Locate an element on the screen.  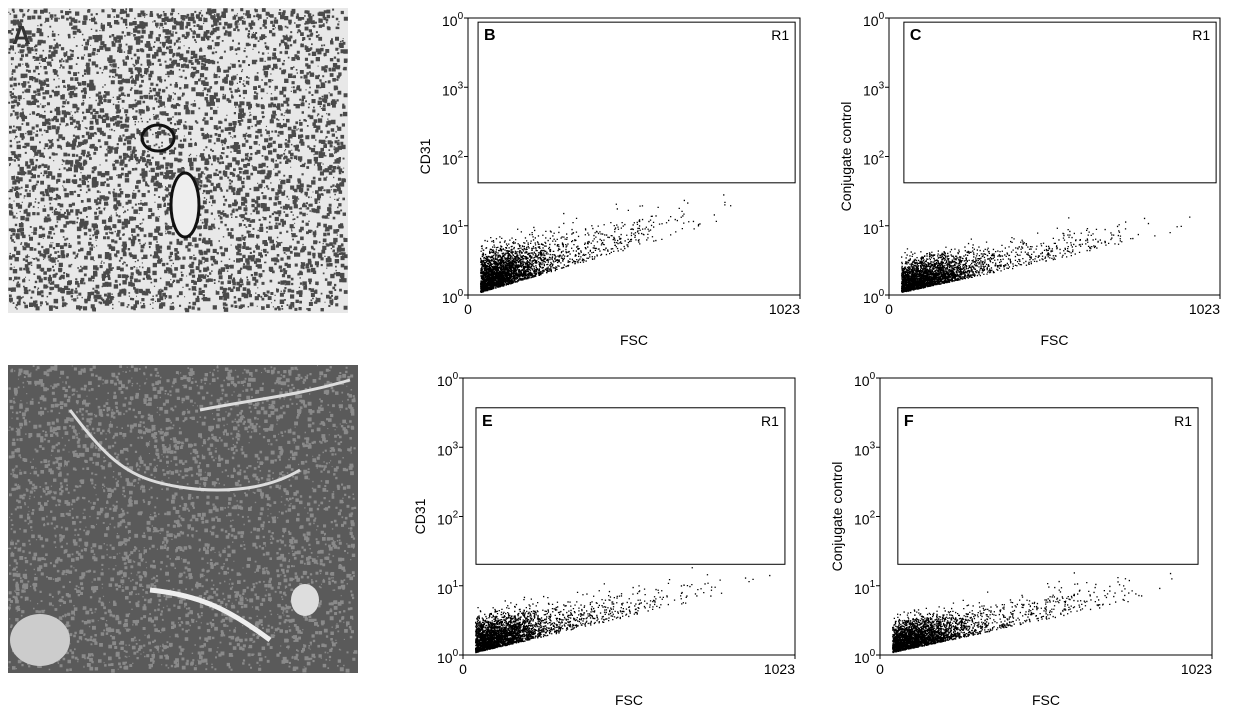
panel-label: E is located at coordinates (487, 421).